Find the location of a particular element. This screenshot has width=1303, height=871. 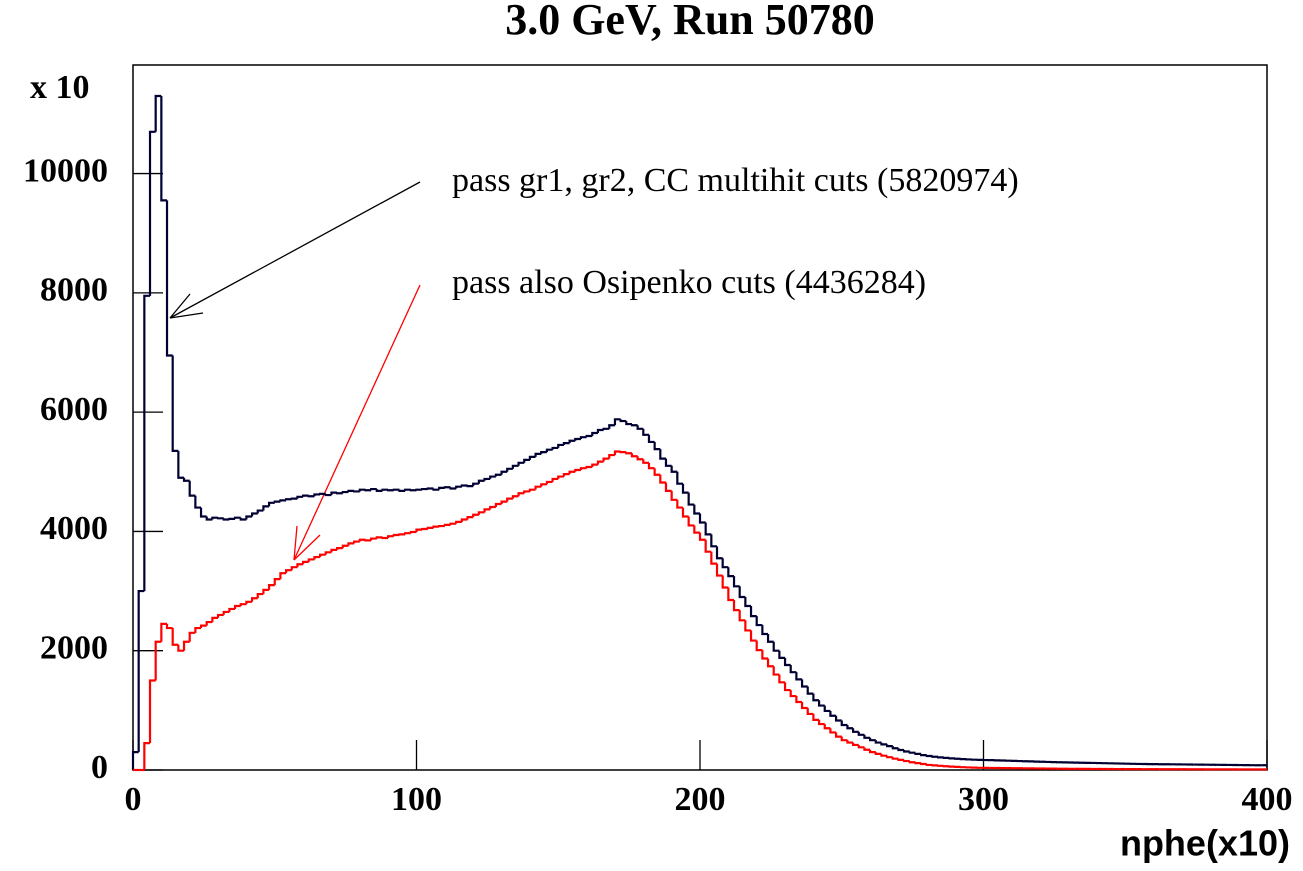

chart-title: 3.0 GeV, Run 50780 is located at coordinates (690, 22).